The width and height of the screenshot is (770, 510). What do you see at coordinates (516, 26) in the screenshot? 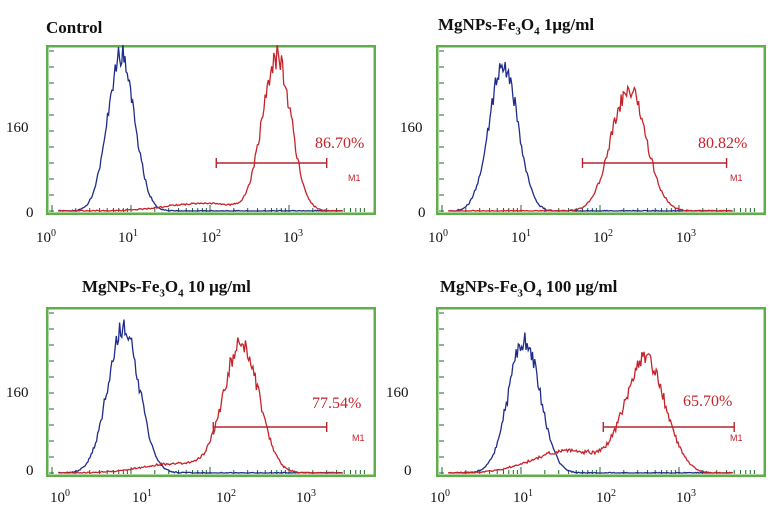
I see `panel-title: MgNPs-Fe3O4 1μg/ml` at bounding box center [516, 26].